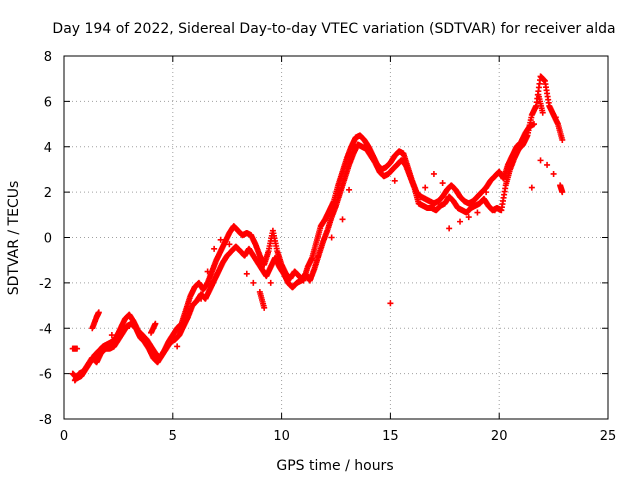 The height and width of the screenshot is (480, 640). I want to click on x-tick-label: 25, so click(608, 436).